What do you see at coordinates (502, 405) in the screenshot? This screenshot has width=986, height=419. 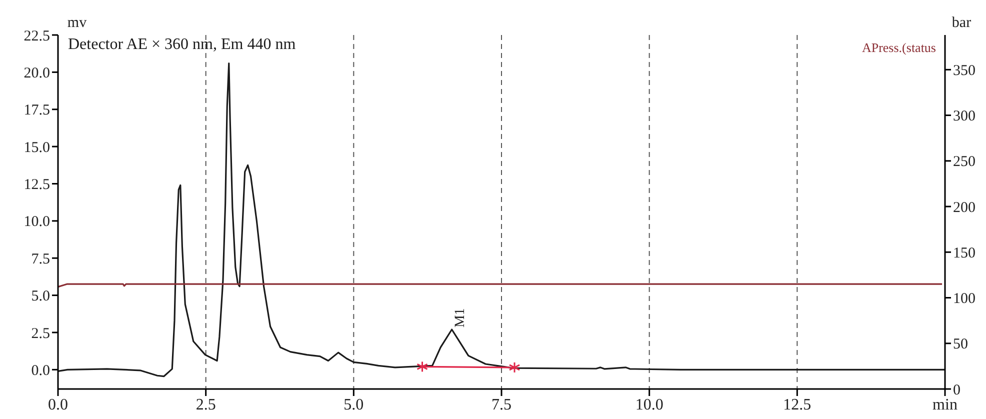 I see `x-tick-label: 7.5` at bounding box center [502, 405].